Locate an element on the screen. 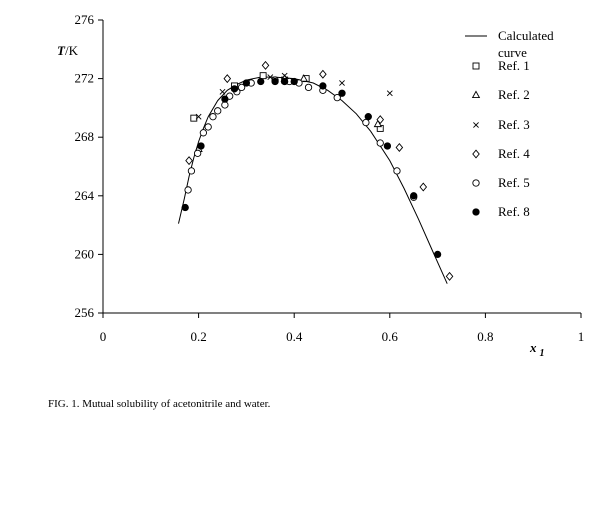 This screenshot has height=507, width=614. legend-label: Ref. 4 is located at coordinates (514, 153).